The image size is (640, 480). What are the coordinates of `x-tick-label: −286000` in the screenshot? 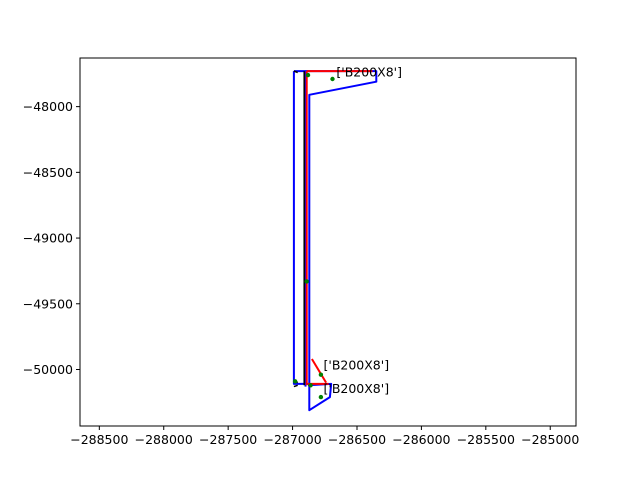 It's located at (421, 439).